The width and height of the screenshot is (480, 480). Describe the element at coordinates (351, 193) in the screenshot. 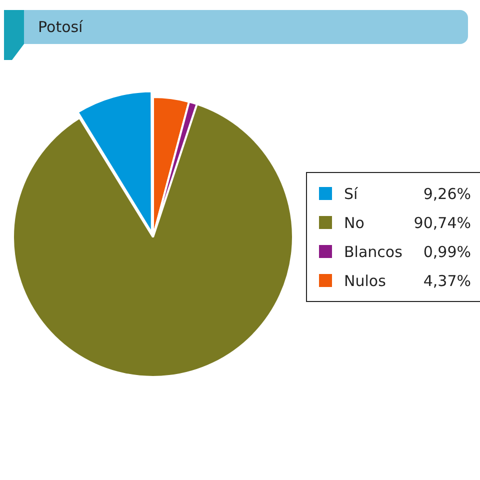

I see `legend-label: Sí` at that location.